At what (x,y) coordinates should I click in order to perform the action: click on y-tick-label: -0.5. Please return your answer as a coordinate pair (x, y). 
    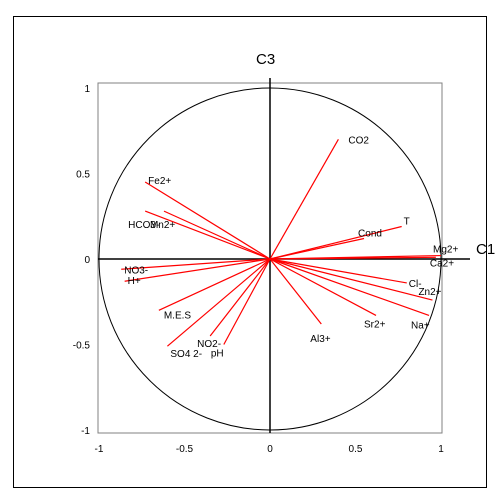
    Looking at the image, I should click on (82, 346).